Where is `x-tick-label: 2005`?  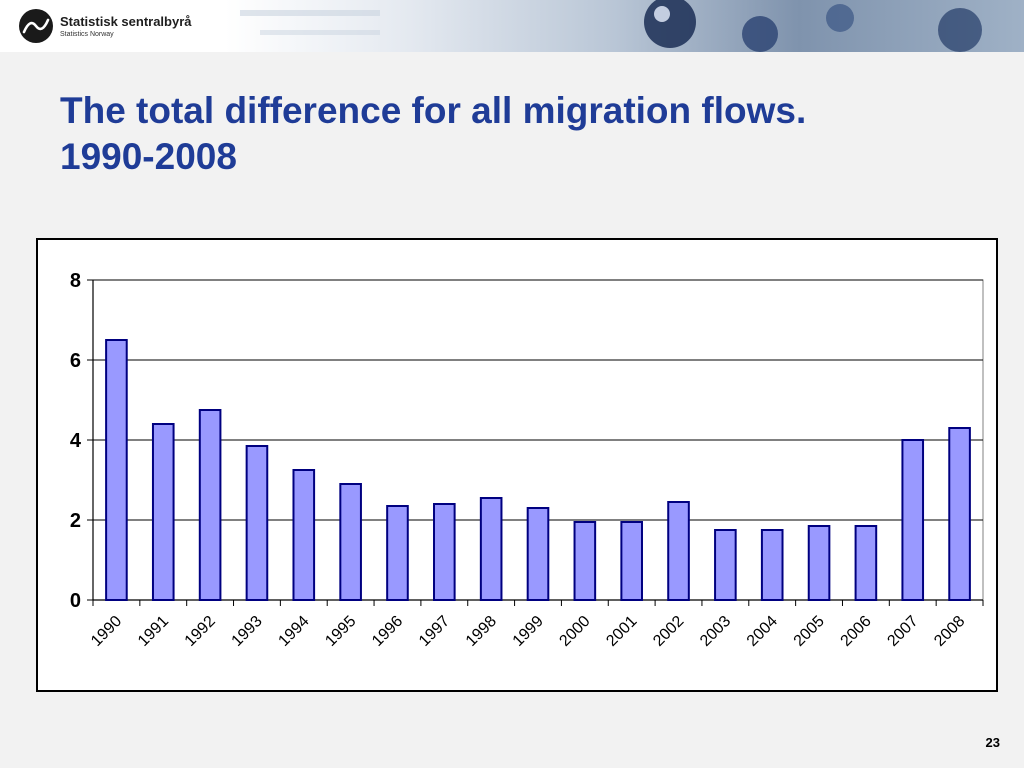 x-tick-label: 2005 is located at coordinates (809, 631).